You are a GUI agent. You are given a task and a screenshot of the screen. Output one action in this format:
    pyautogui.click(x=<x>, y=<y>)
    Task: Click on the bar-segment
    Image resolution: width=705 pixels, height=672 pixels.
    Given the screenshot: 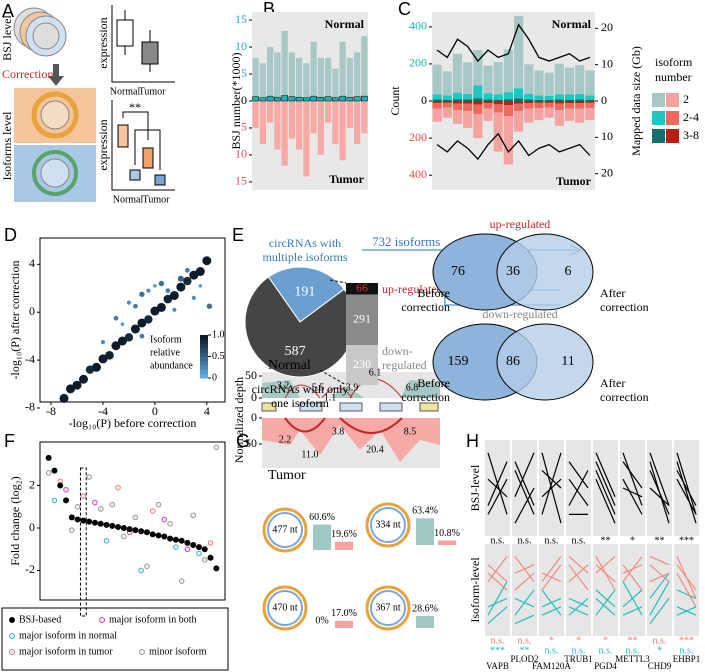 What is the action you would take?
    pyautogui.click(x=362, y=365)
    